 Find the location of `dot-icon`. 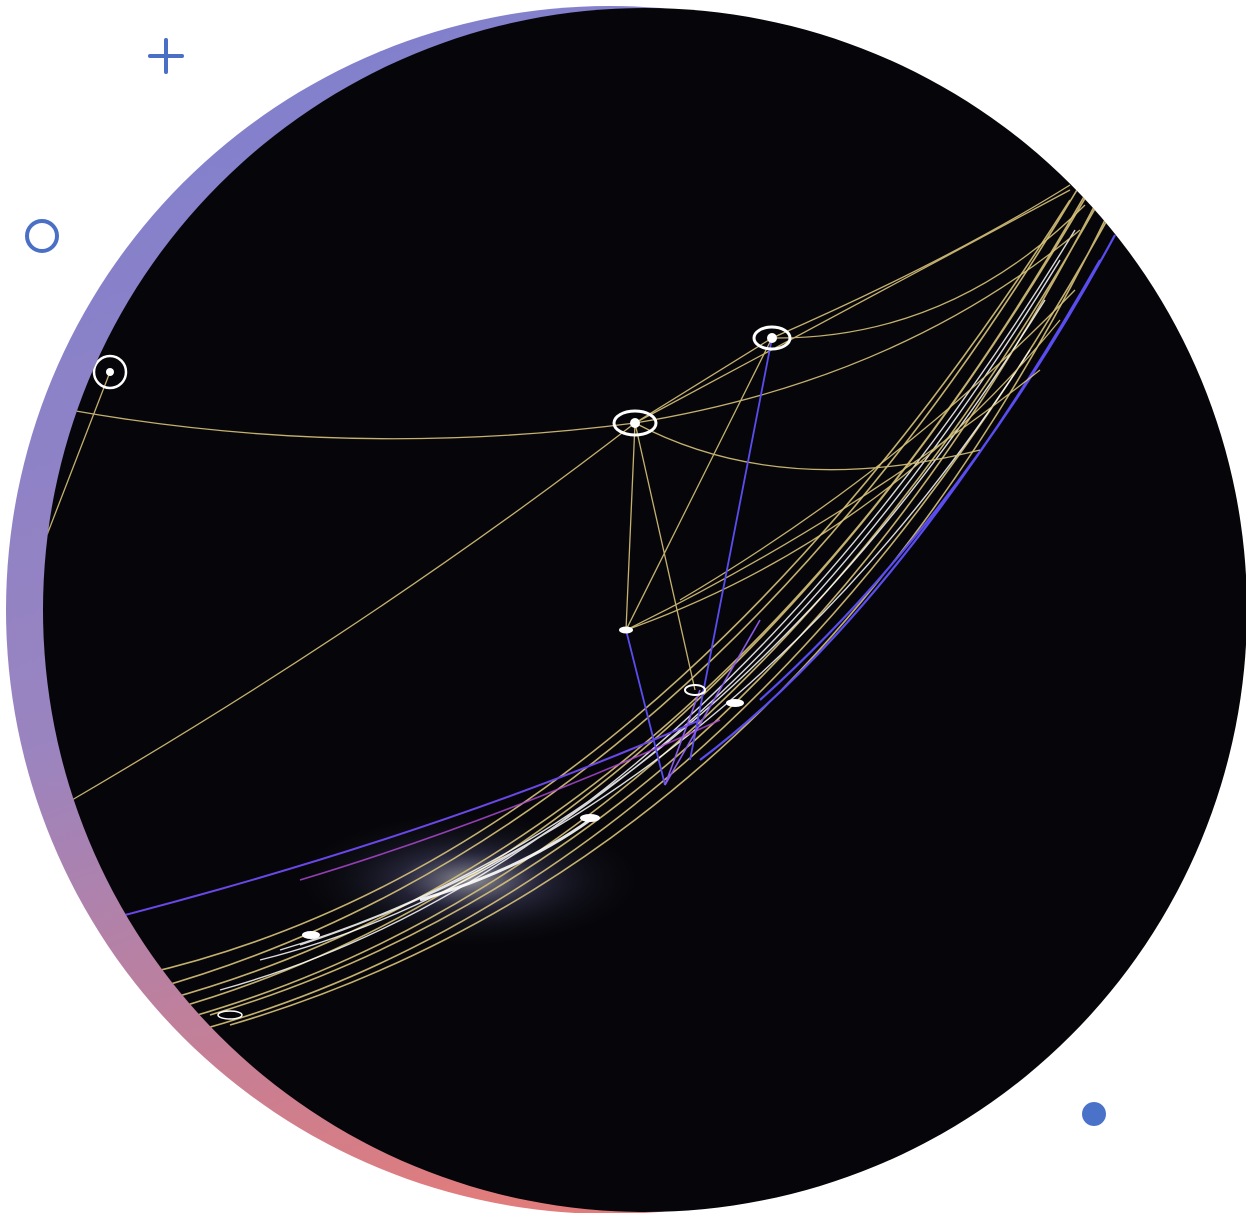

dot-icon is located at coordinates (1094, 1114).